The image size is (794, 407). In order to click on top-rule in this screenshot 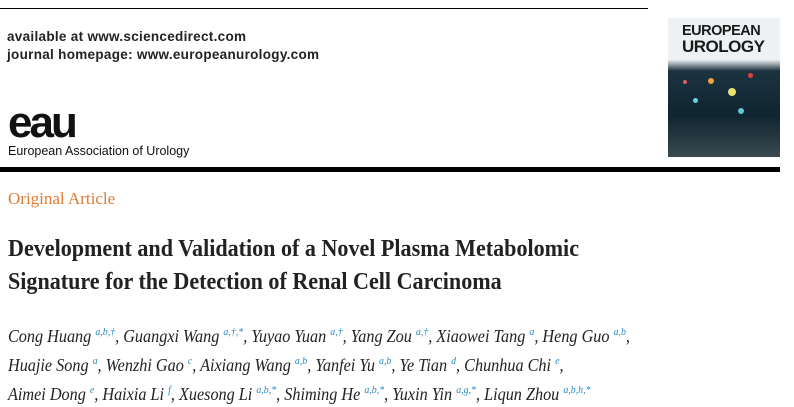, I will do `click(324, 8)`.